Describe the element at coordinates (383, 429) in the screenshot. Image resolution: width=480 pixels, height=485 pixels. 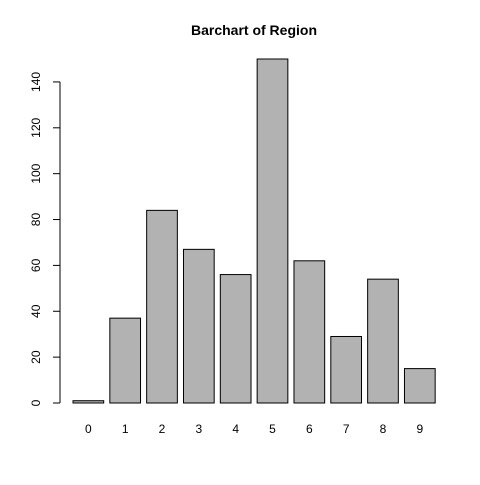
I see `x-tick-label: 8` at that location.